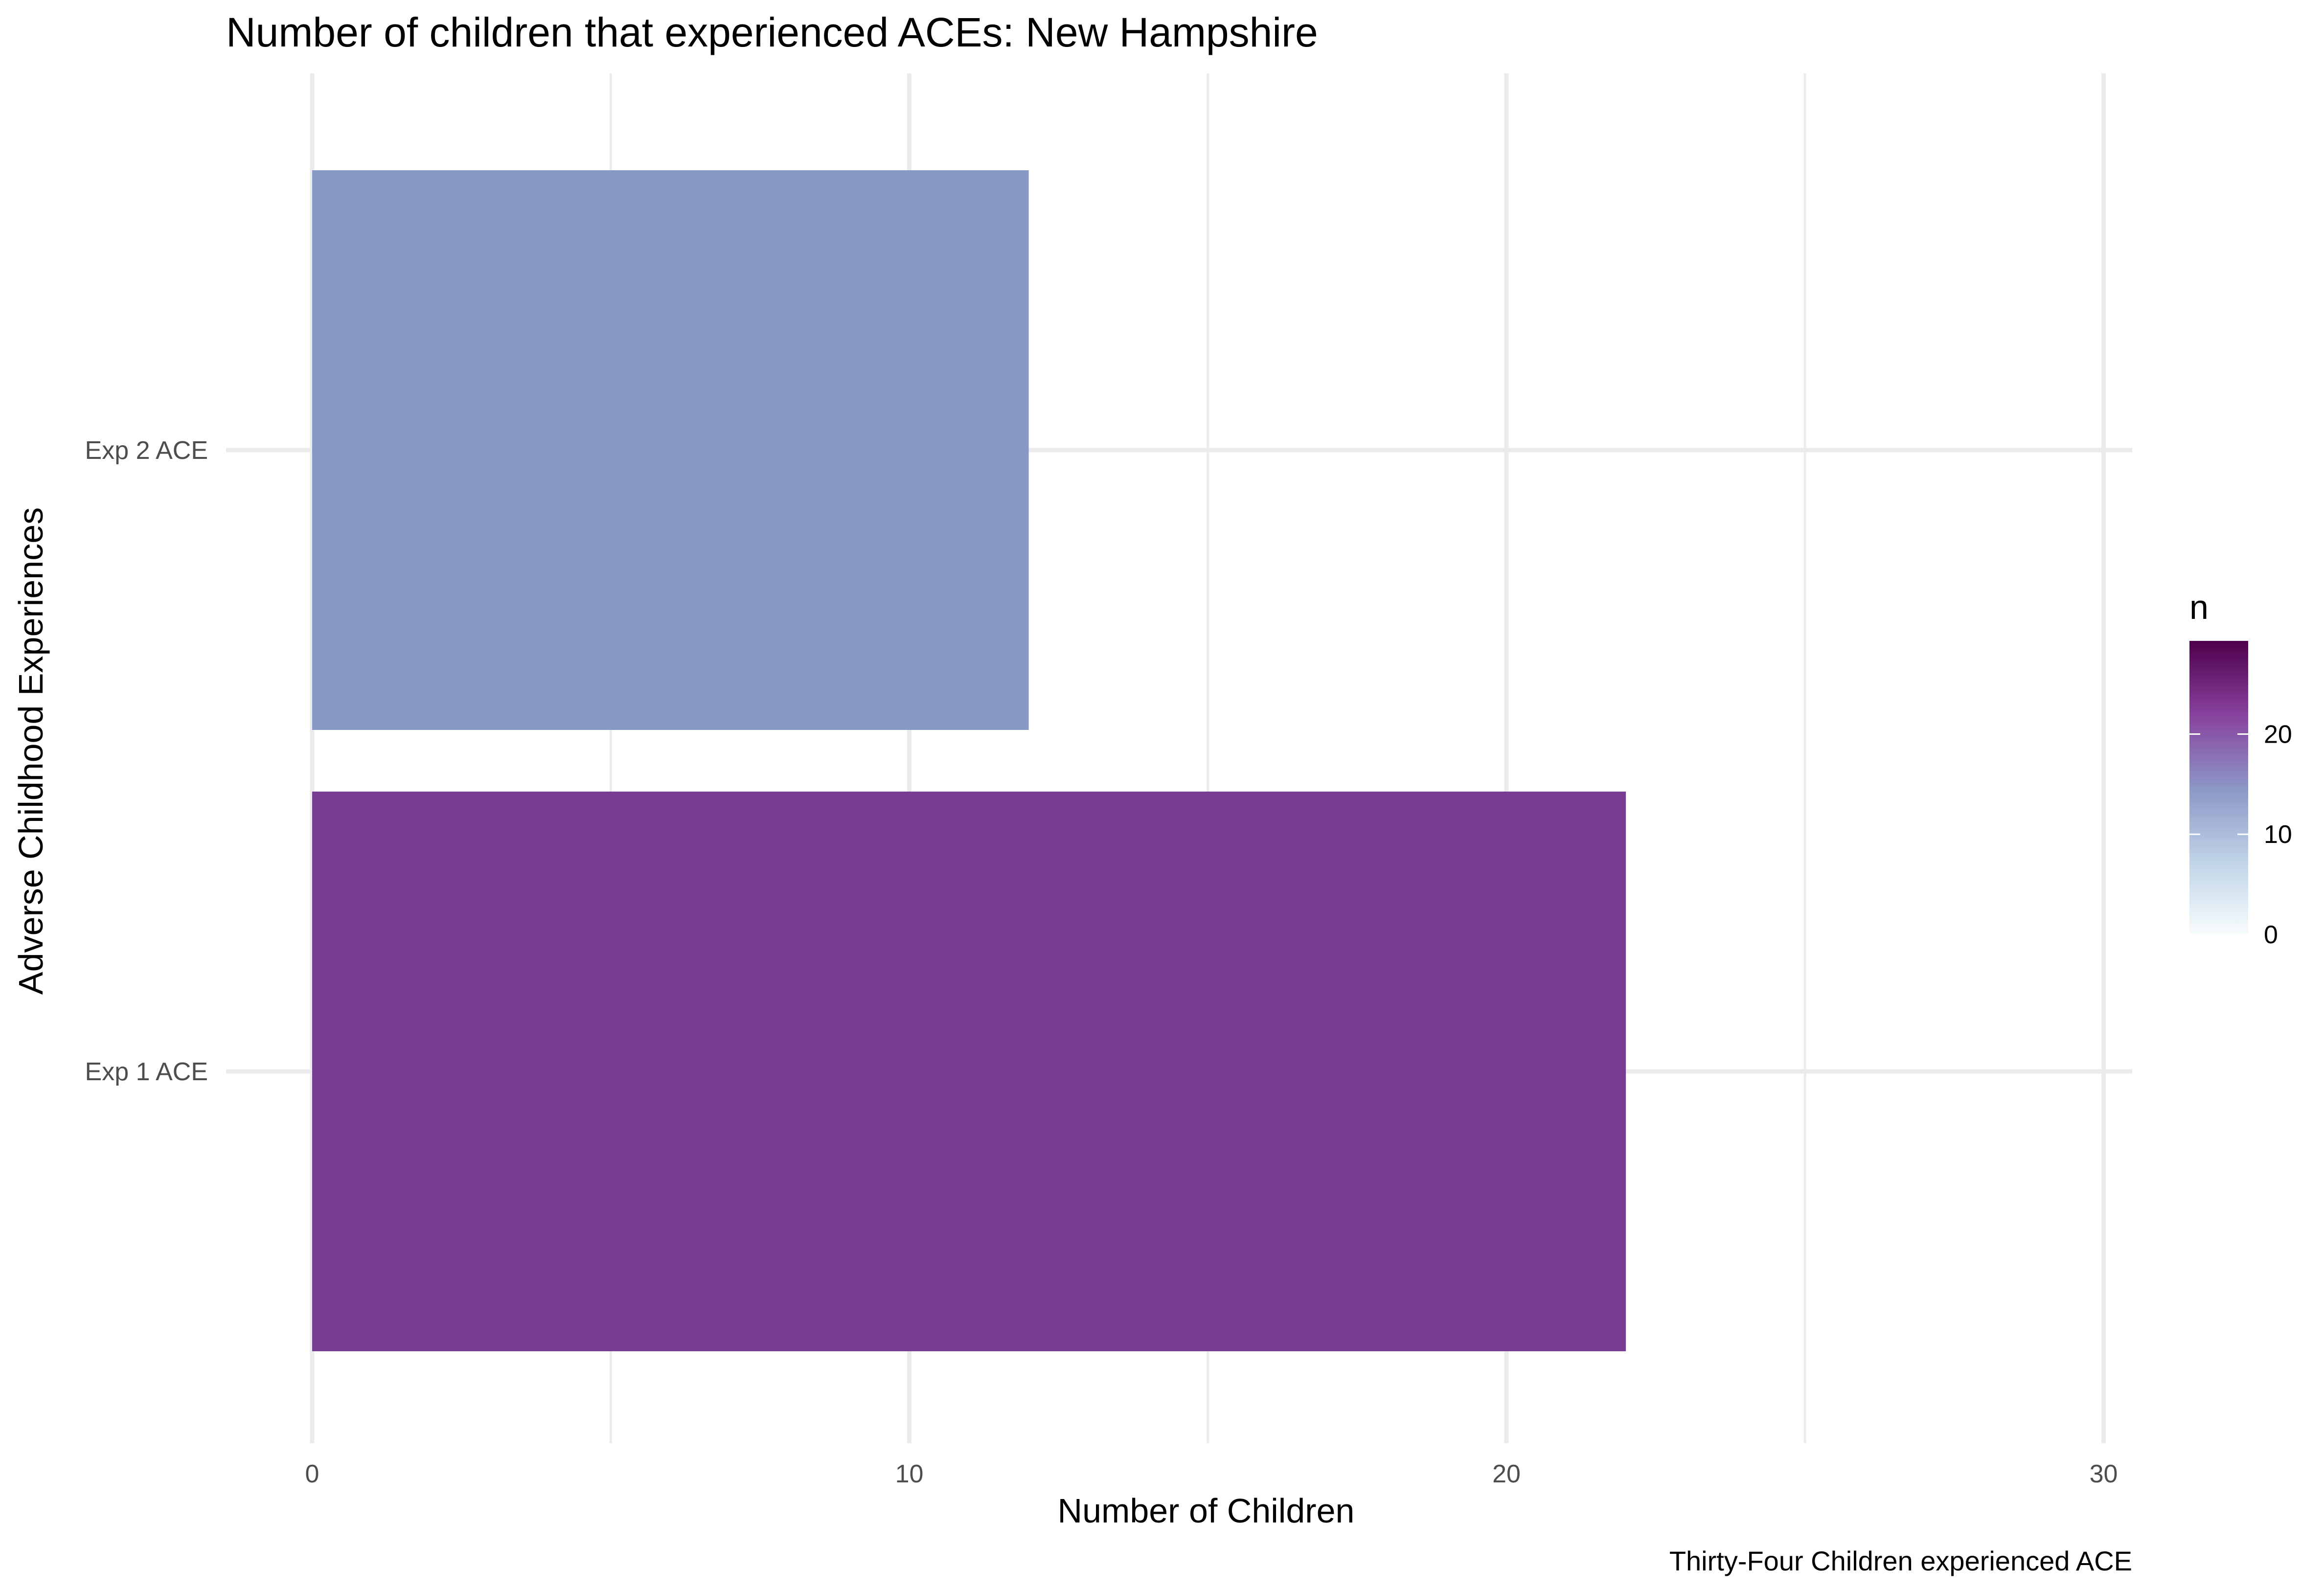  What do you see at coordinates (1901, 1561) in the screenshot?
I see `chart-caption: Thirty-Four Children experienced ACE` at bounding box center [1901, 1561].